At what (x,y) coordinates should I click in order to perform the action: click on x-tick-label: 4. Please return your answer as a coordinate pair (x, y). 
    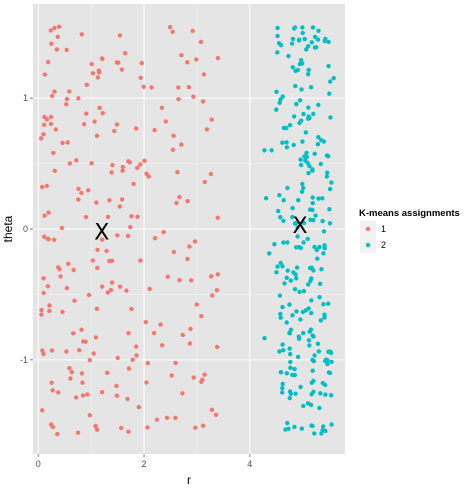
    Looking at the image, I should click on (249, 464).